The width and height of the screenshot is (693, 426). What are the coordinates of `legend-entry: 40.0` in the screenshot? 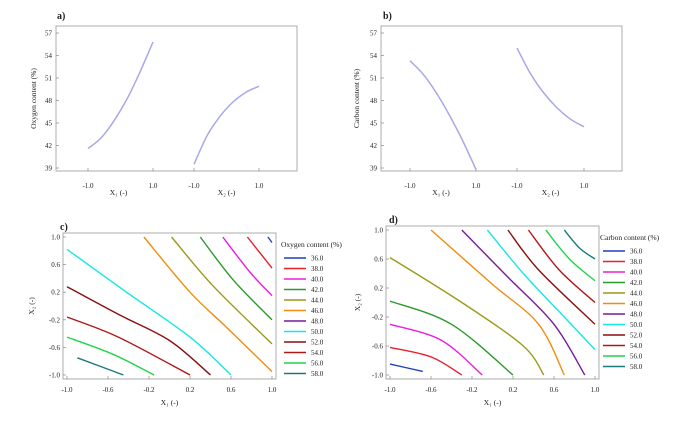 It's located at (317, 280).